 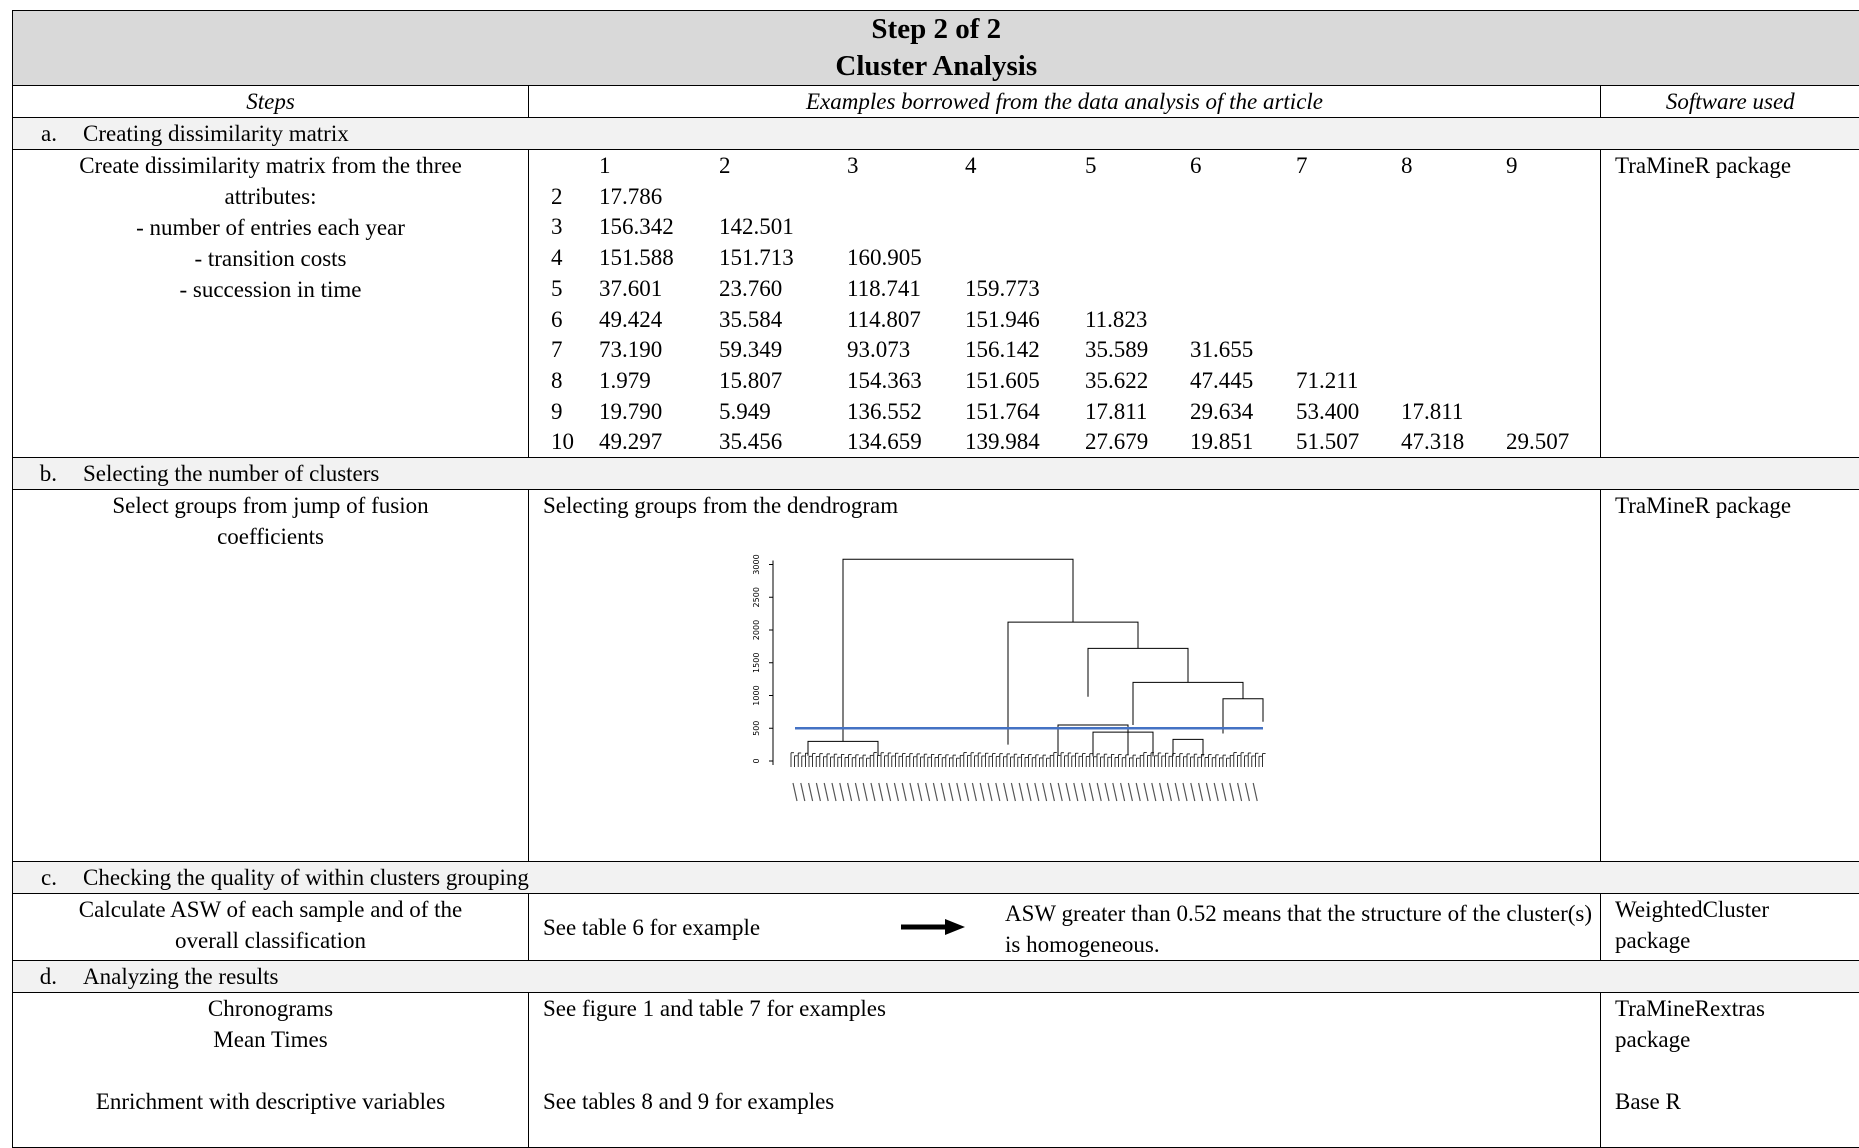 I want to click on matrix-cell: 35.589, so click(x=1116, y=349).